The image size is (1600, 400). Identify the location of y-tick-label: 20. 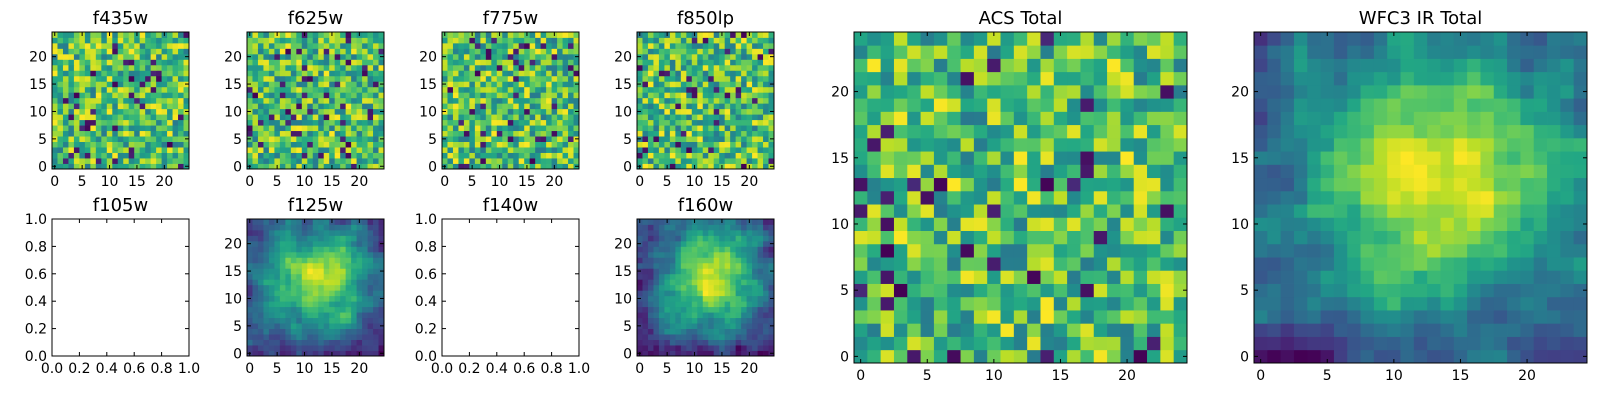
(623, 245).